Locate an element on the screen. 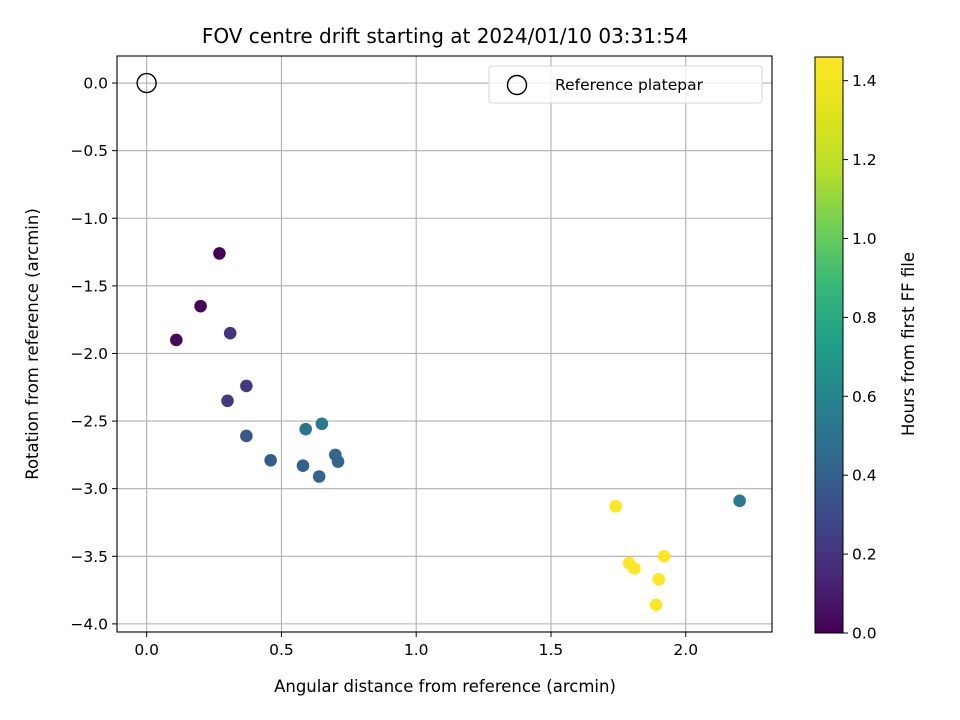 This screenshot has height=720, width=960. y-tick-label: −3.5 is located at coordinates (89, 557).